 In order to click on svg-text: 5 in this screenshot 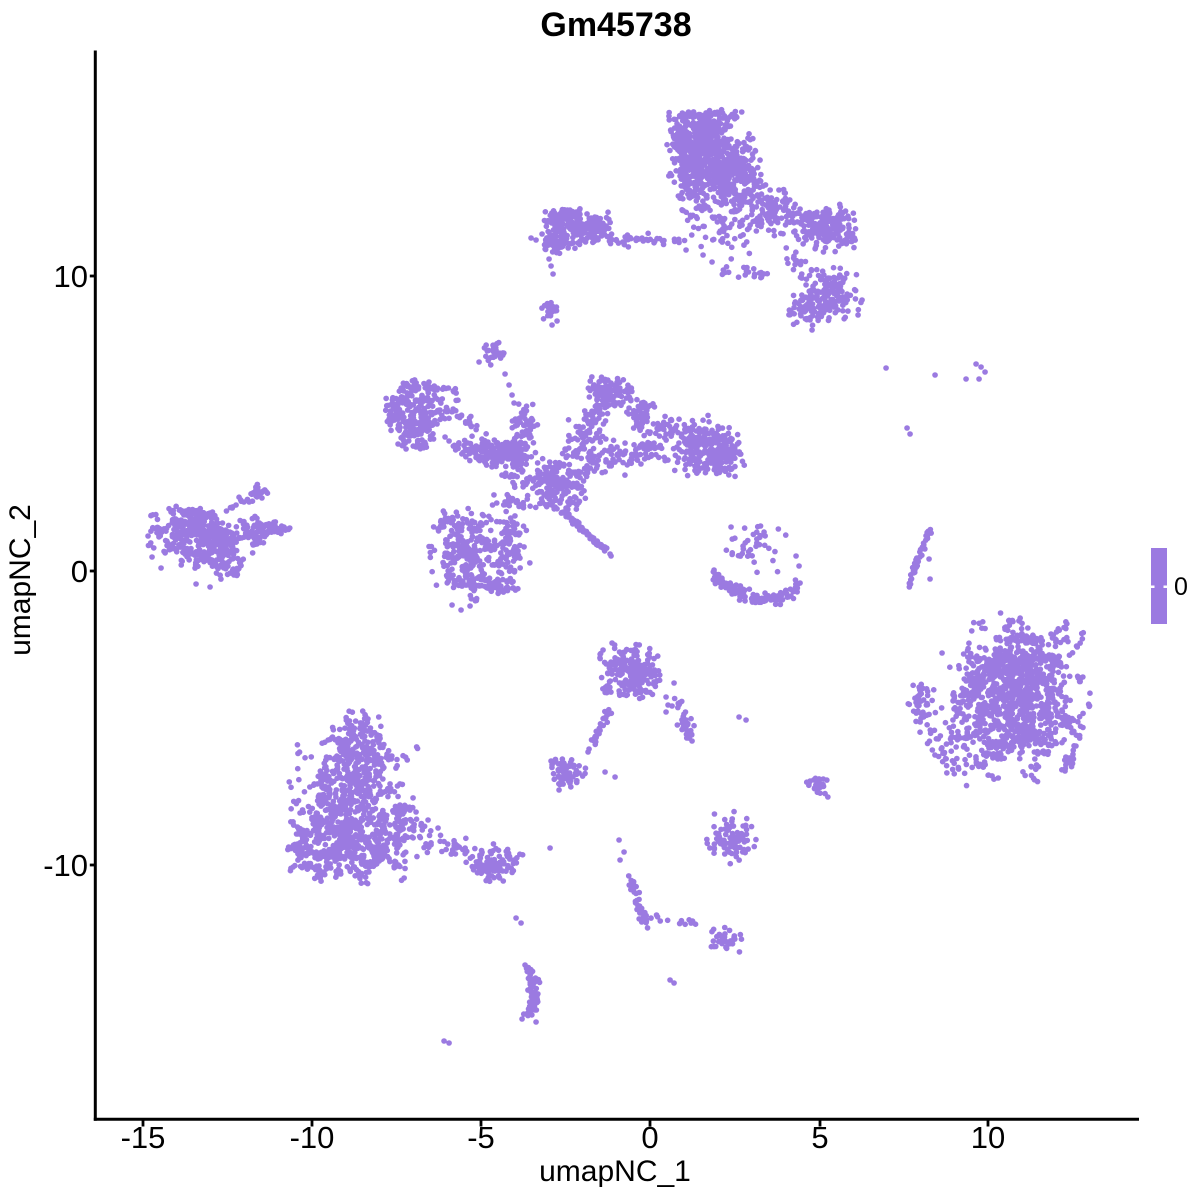, I will do `click(819, 1137)`.